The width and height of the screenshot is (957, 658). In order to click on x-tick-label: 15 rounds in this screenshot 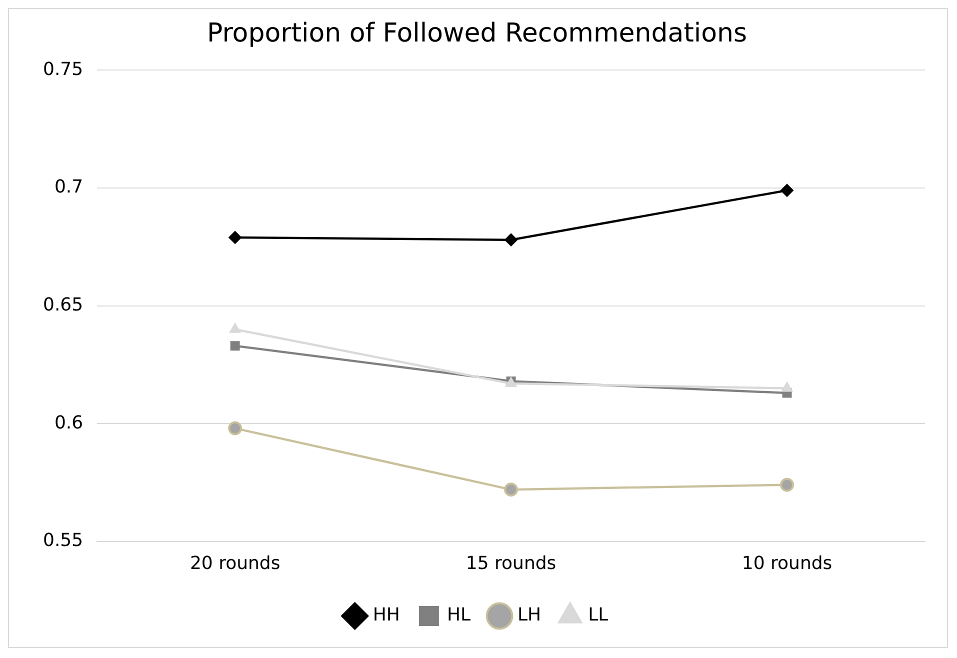, I will do `click(511, 563)`.